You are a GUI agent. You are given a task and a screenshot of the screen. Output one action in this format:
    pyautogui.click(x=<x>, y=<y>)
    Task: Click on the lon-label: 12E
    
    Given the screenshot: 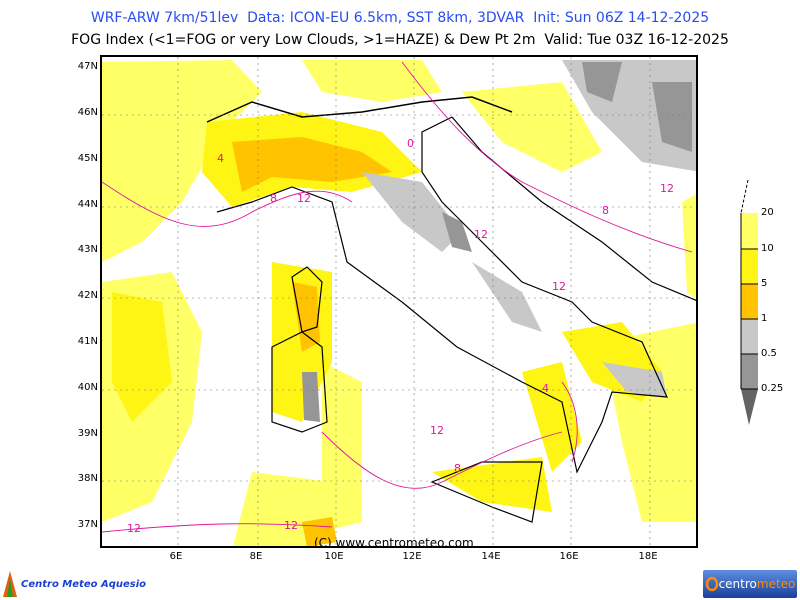 What is the action you would take?
    pyautogui.click(x=412, y=556)
    